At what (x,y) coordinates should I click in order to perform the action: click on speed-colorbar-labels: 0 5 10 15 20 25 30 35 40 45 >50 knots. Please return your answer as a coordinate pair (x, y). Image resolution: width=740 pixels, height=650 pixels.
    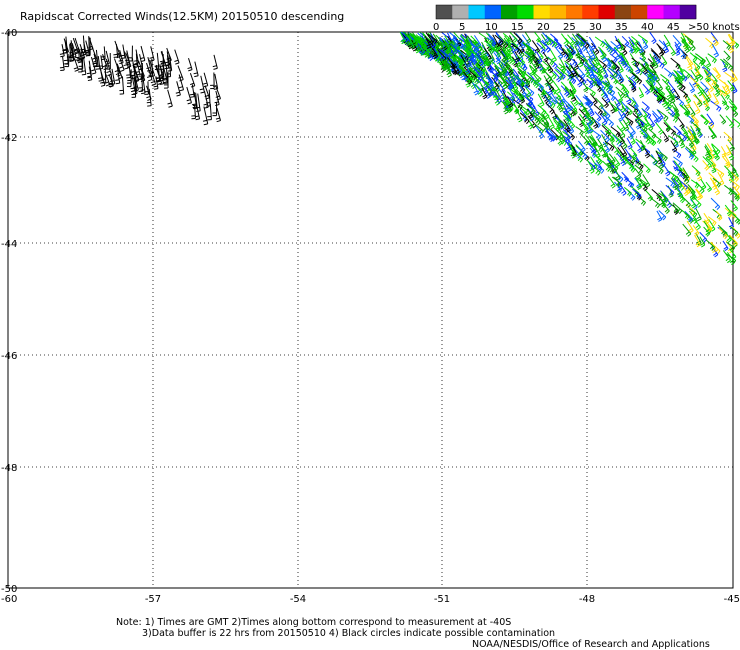
    Looking at the image, I should click on (586, 27).